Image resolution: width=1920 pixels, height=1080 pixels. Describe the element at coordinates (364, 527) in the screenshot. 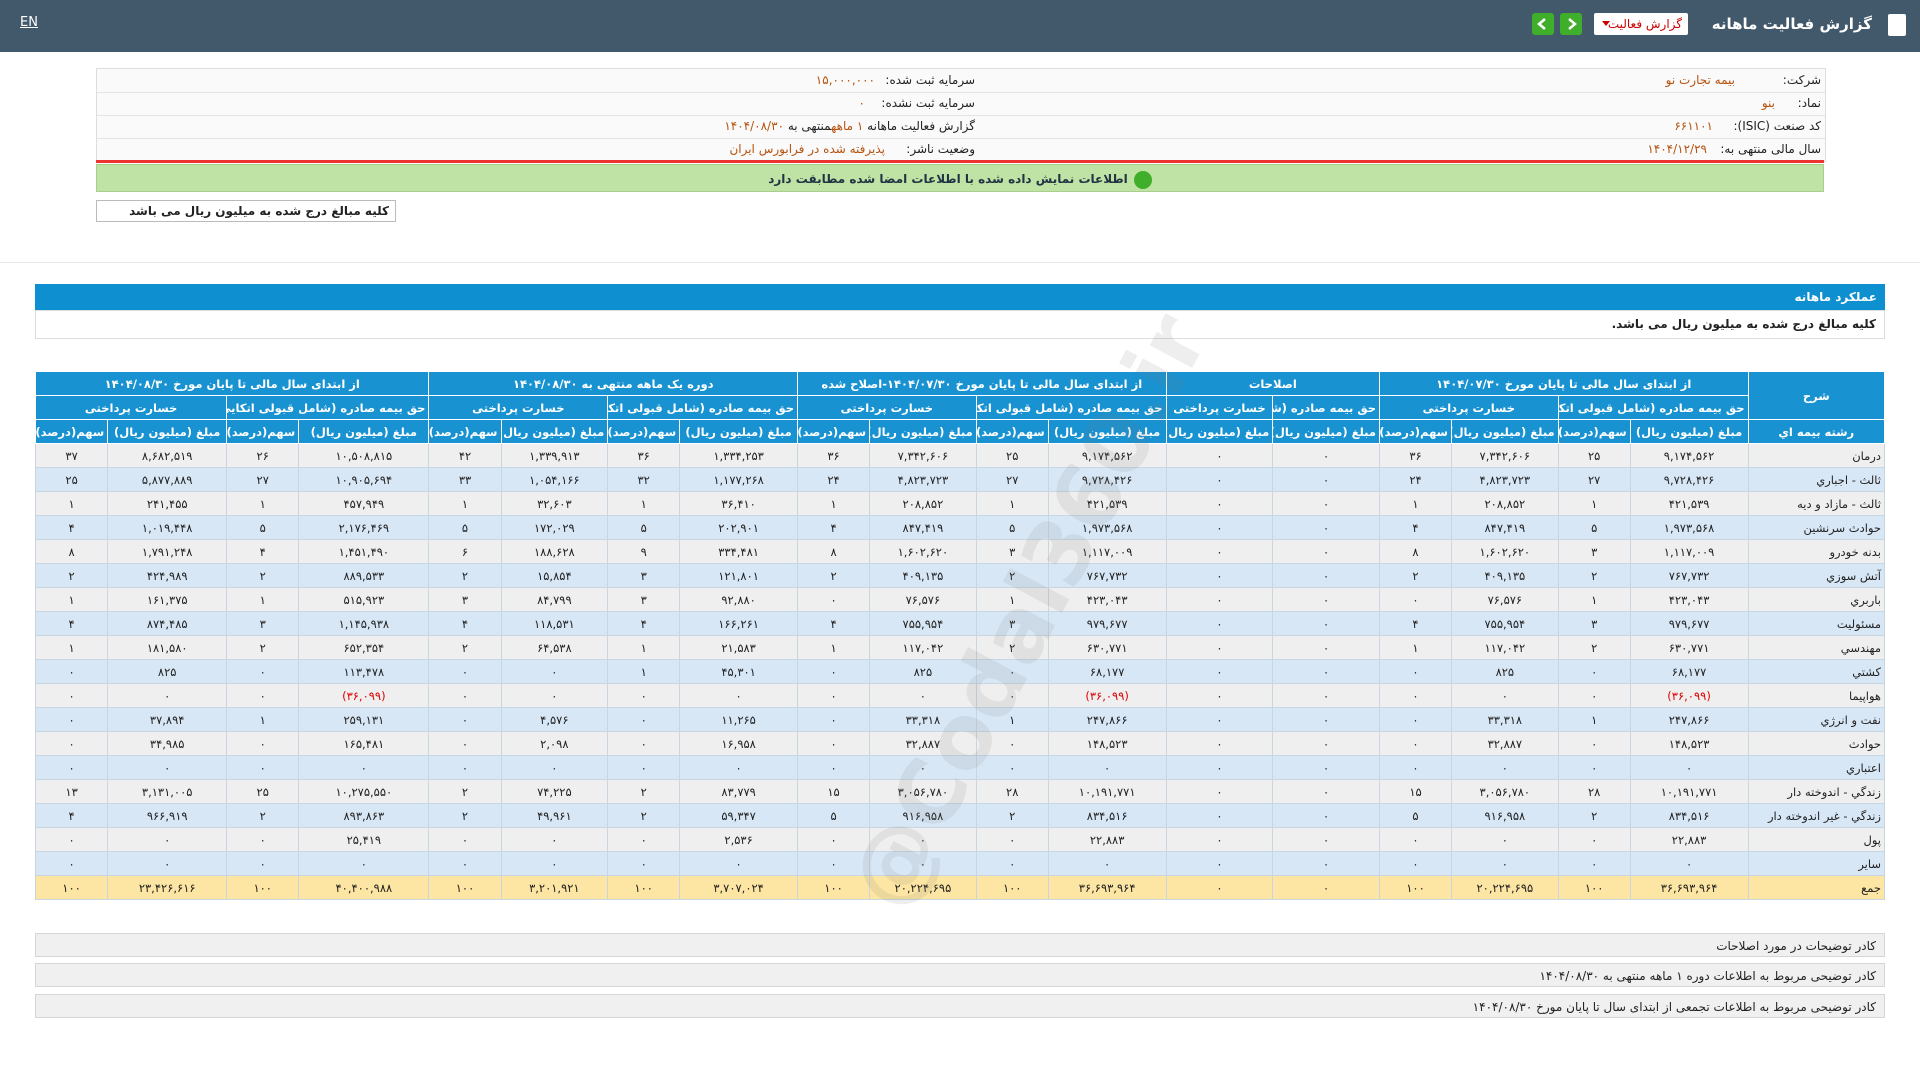

I see `cell: ۲,۱۷۶,۴۶۹` at that location.